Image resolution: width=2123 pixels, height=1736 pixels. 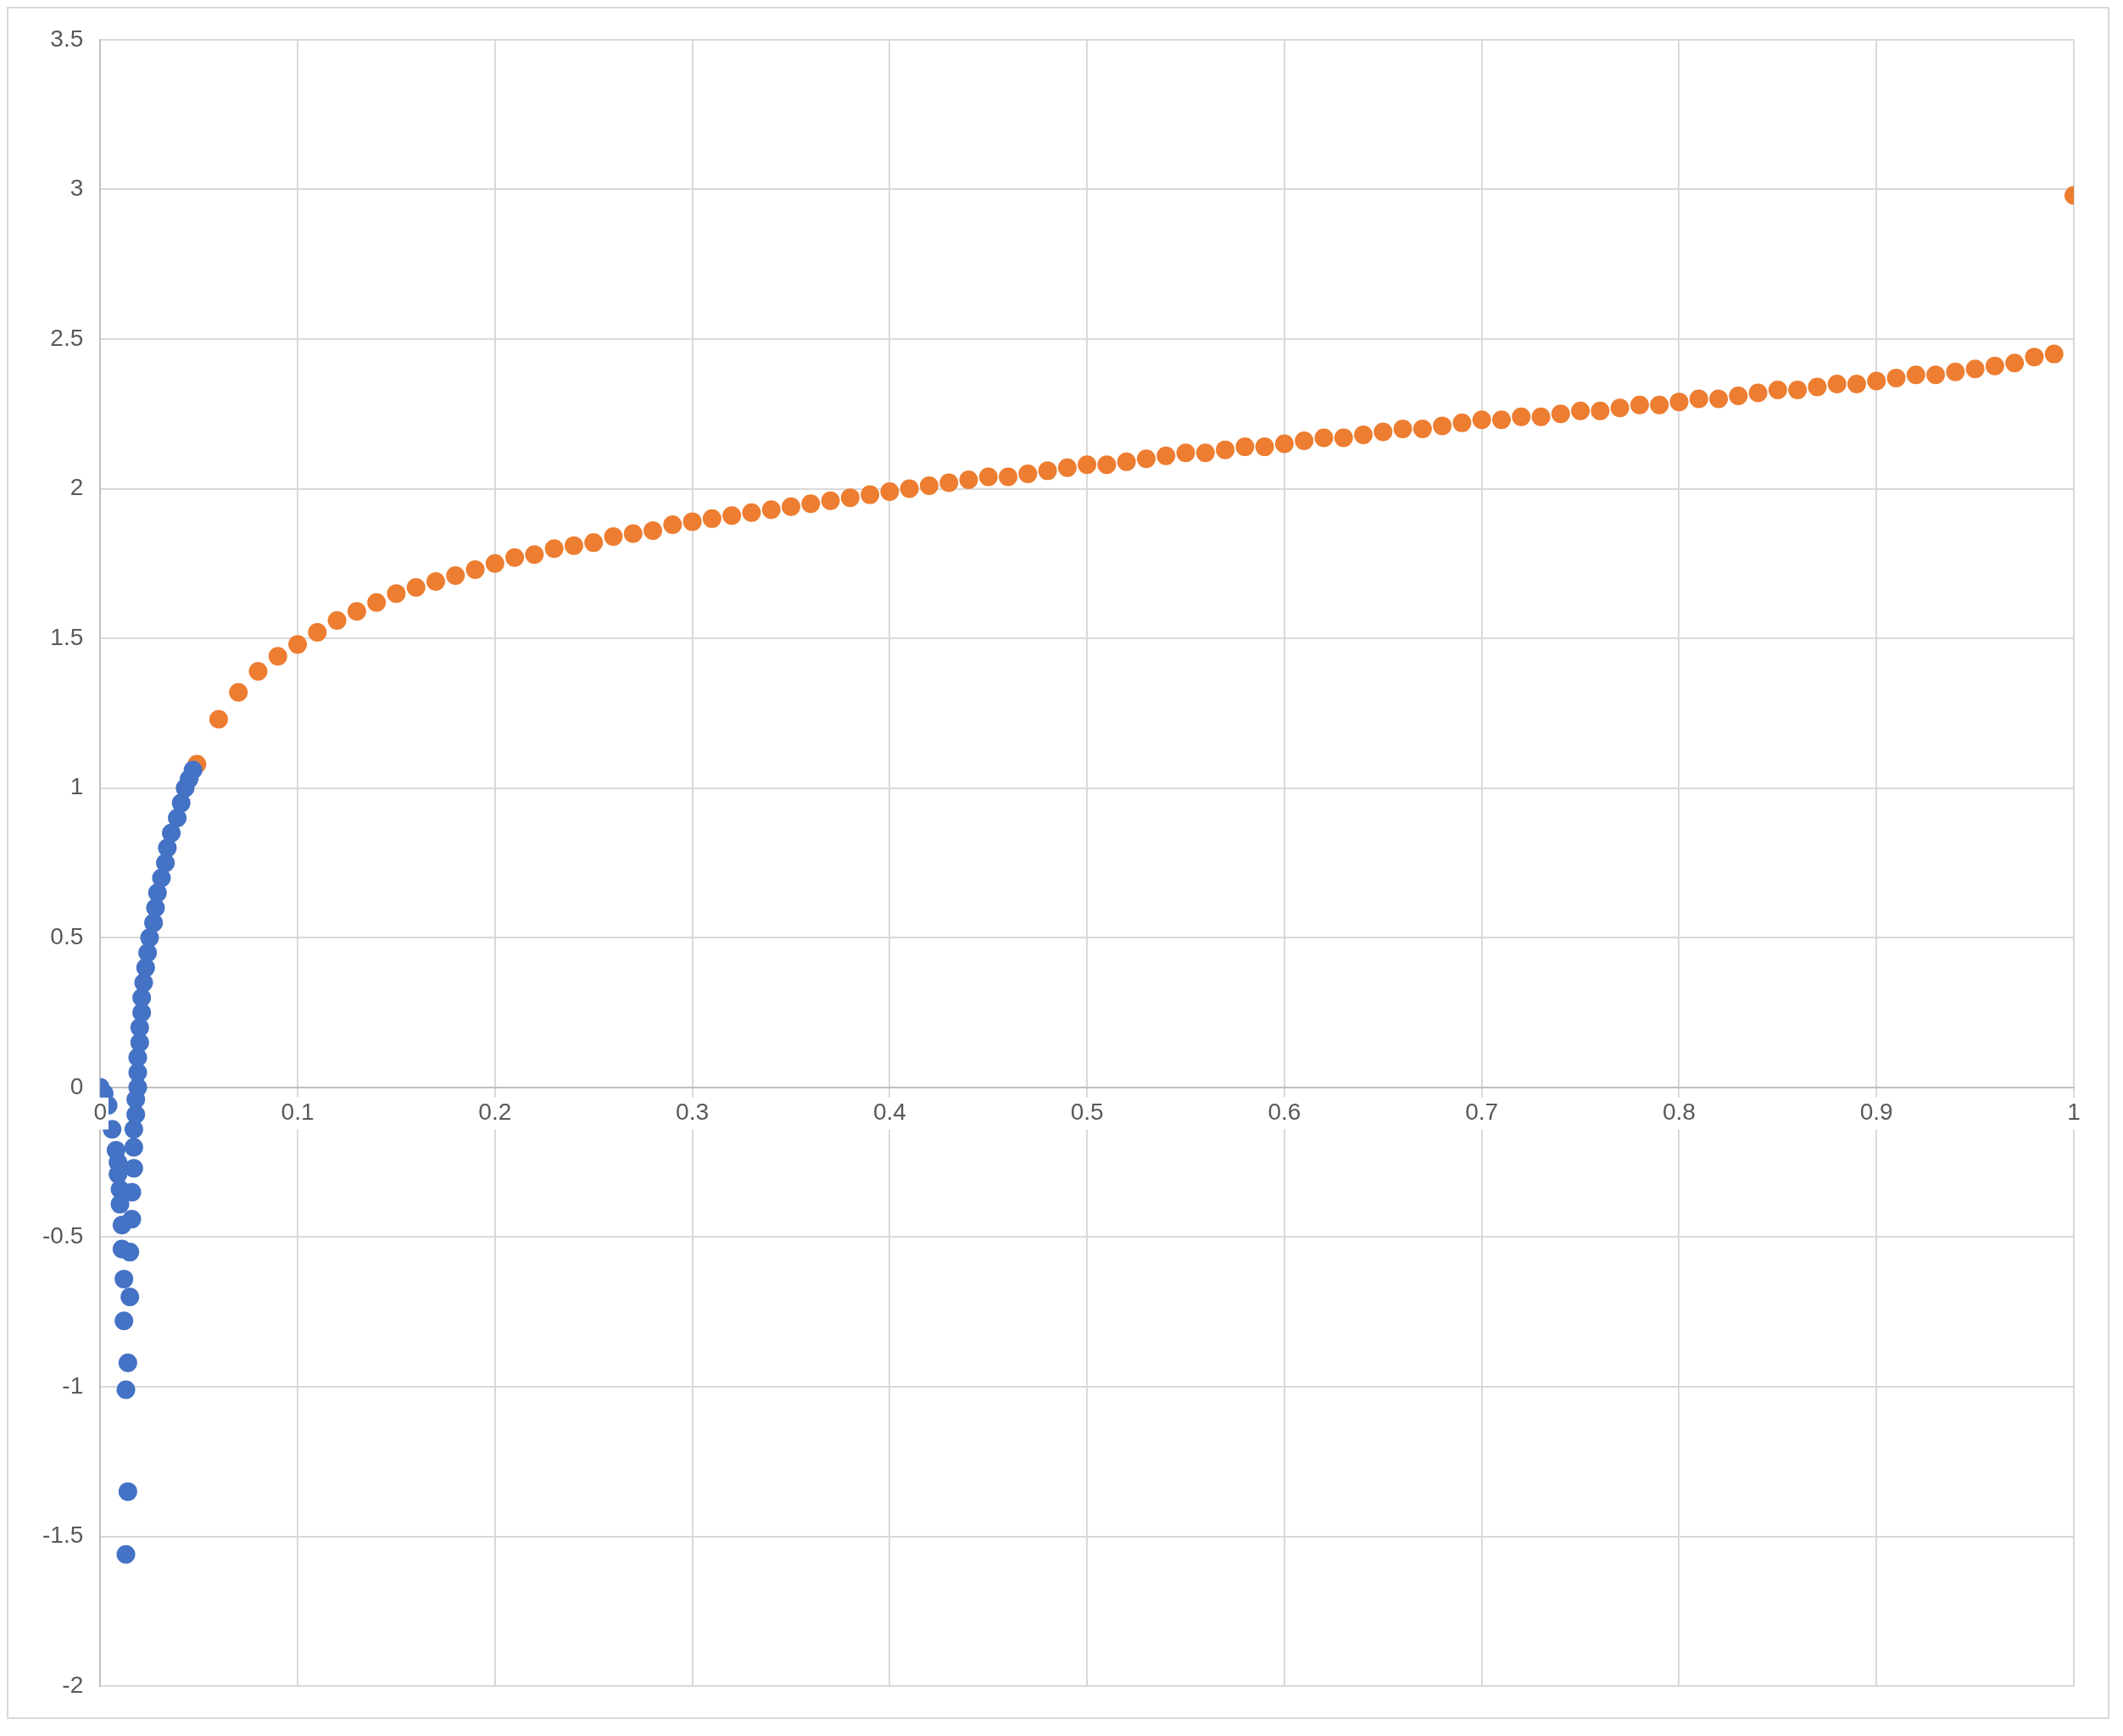 What do you see at coordinates (2074, 1112) in the screenshot?
I see `x-tick-label: 1` at bounding box center [2074, 1112].